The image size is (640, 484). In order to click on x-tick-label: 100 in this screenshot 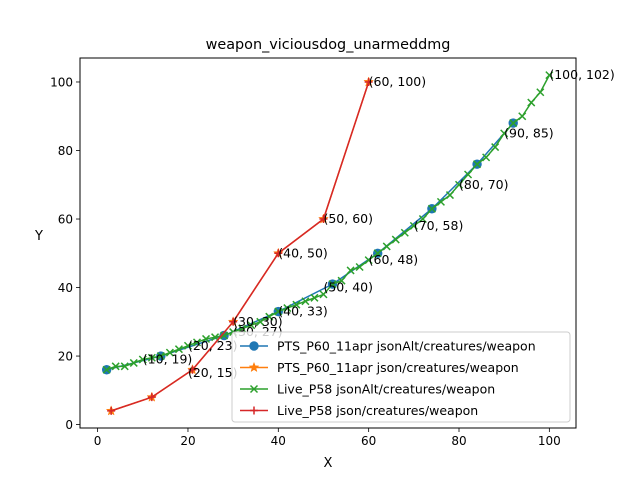, I will do `click(549, 441)`.